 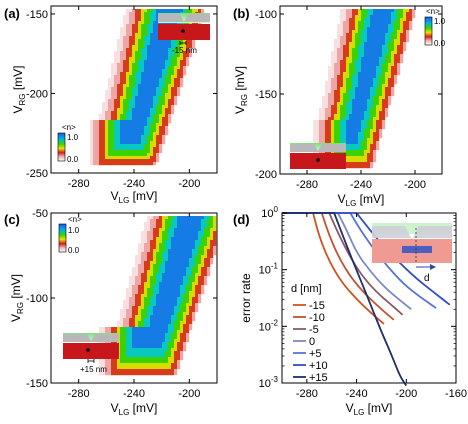 I want to click on x-tick-label: -200, so click(x=415, y=185).